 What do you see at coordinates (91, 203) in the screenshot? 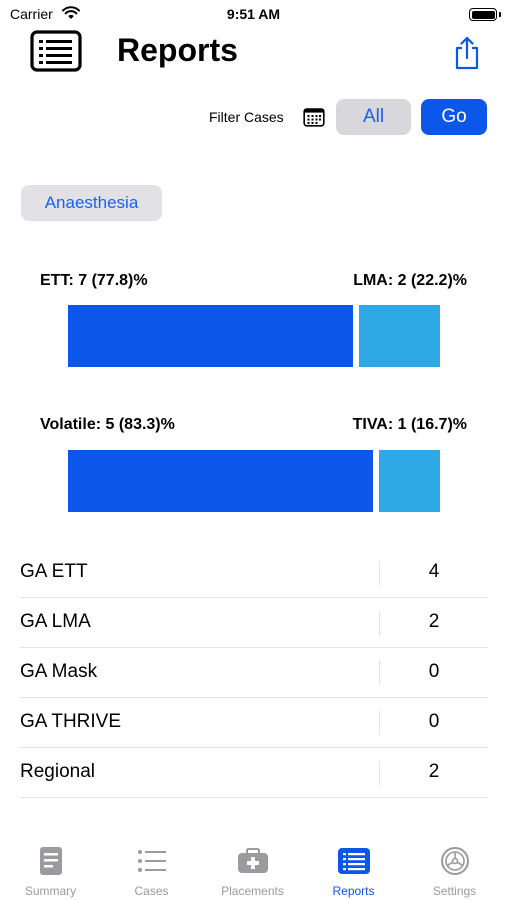
I see `anaesthesia-category-button: Anaesthesia` at bounding box center [91, 203].